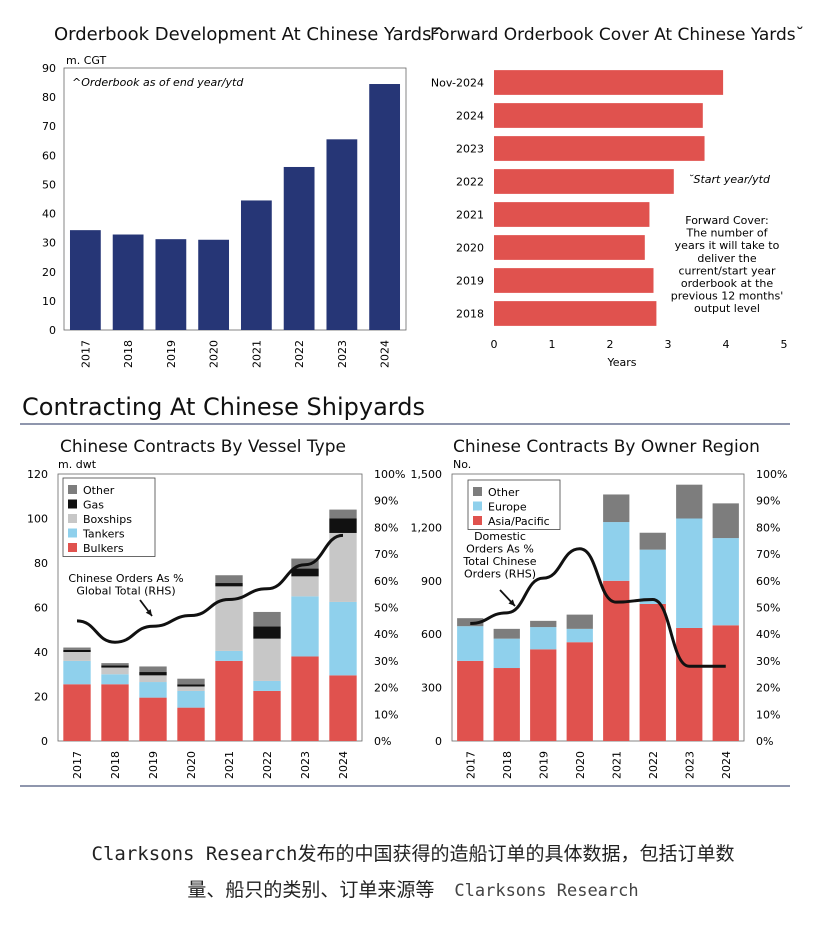  What do you see at coordinates (610, 344) in the screenshot?
I see `x-tick-label: 2` at bounding box center [610, 344].